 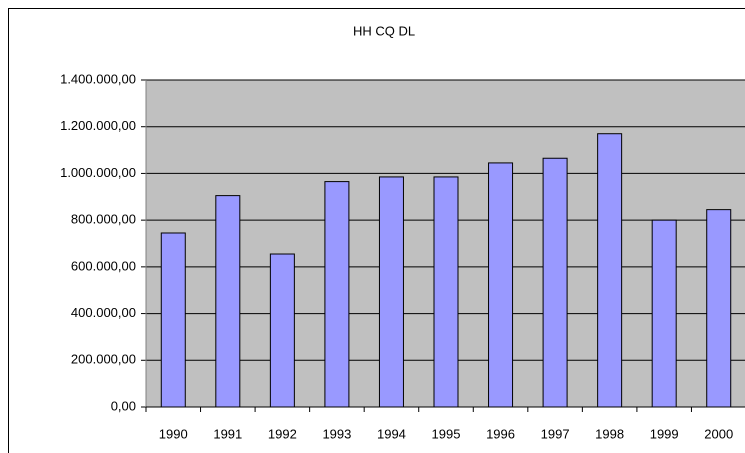 I want to click on y-tick-label: 800.000,00, so click(x=103, y=219).